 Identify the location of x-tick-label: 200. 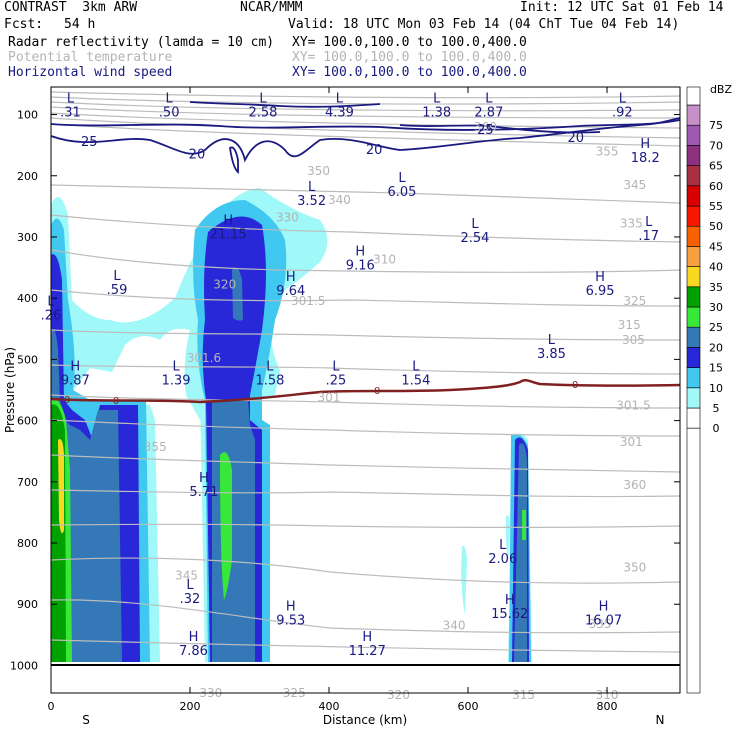
(190, 706).